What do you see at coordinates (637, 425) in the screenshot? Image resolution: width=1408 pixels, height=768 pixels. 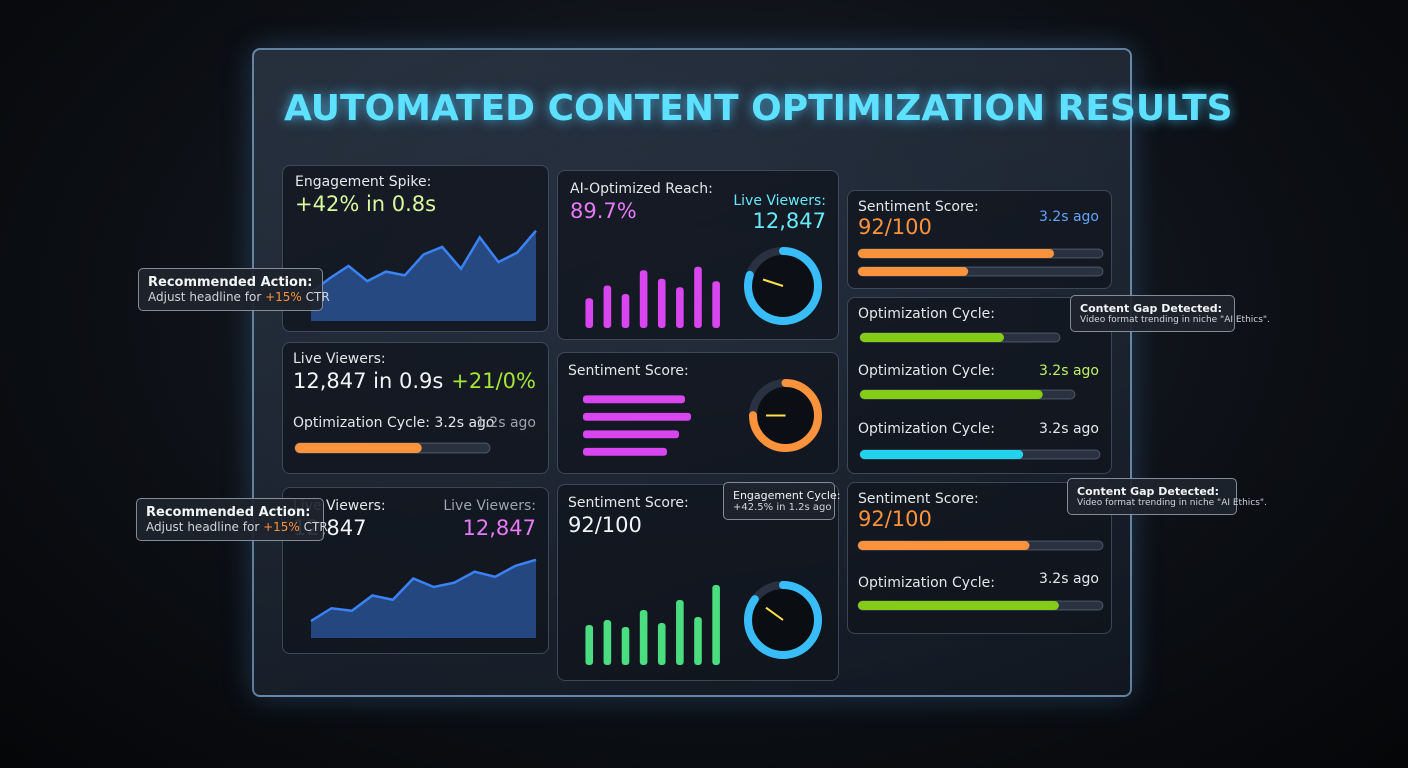 I see `hbar-chart` at bounding box center [637, 425].